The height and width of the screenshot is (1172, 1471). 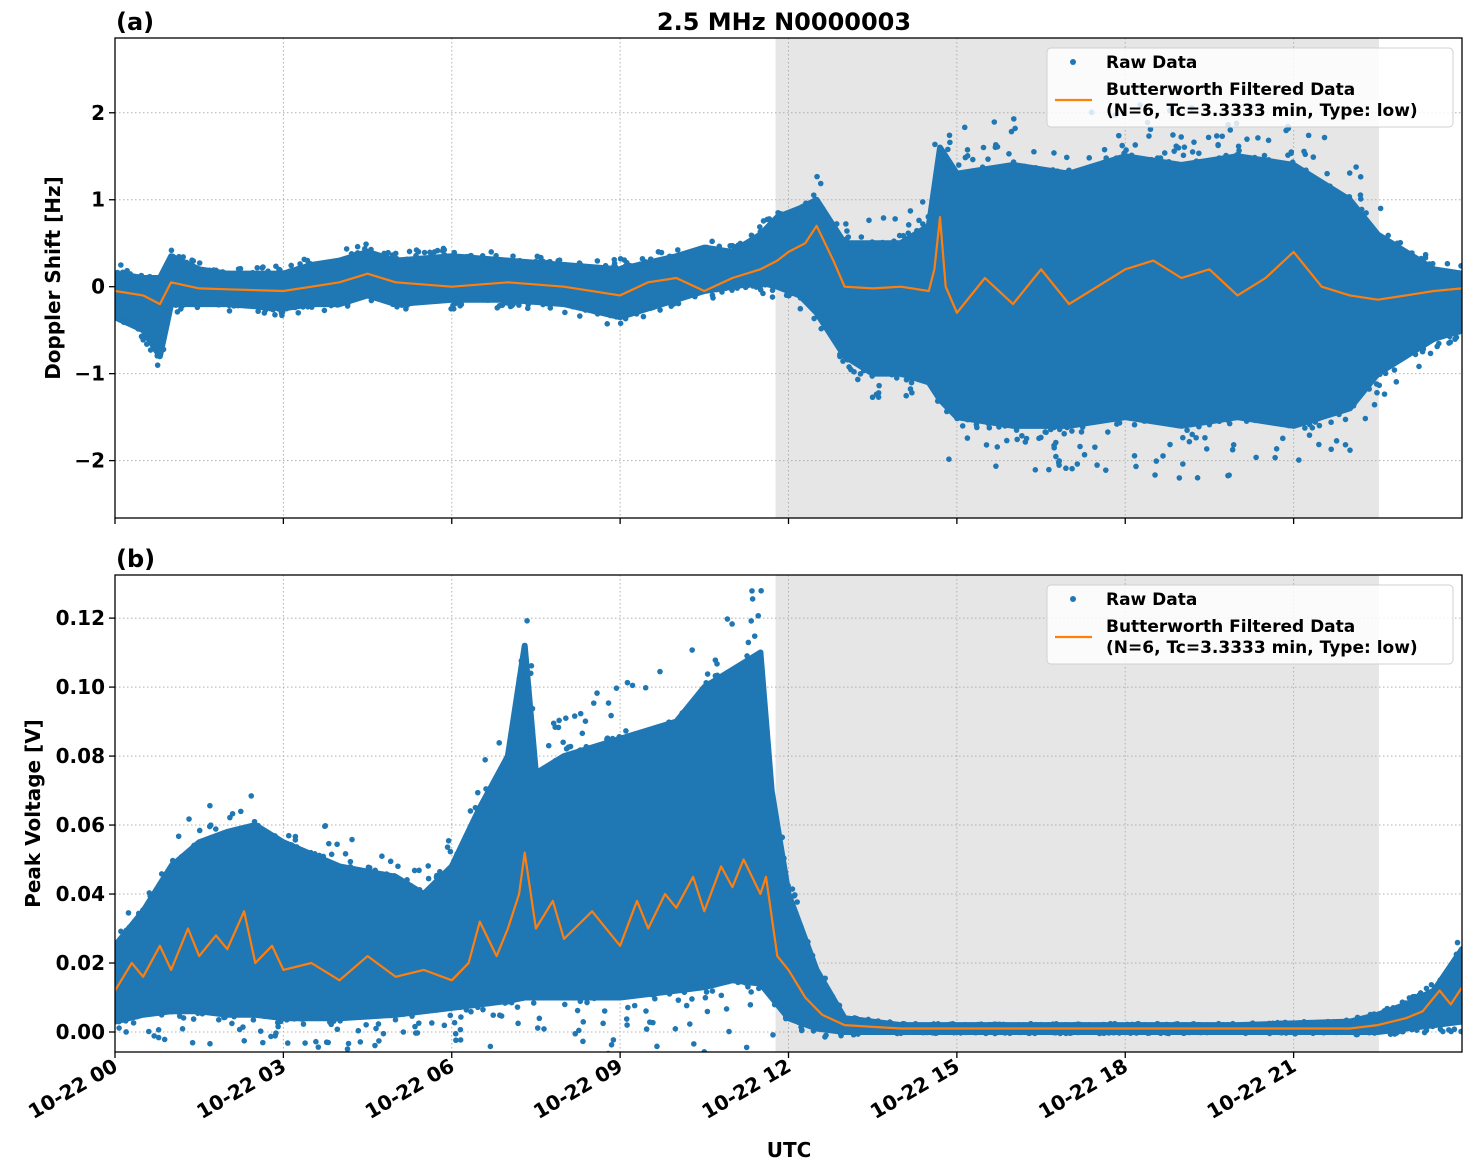 What do you see at coordinates (53, 278) in the screenshot?
I see `y-axis-label: Doppler Shift [Hz]` at bounding box center [53, 278].